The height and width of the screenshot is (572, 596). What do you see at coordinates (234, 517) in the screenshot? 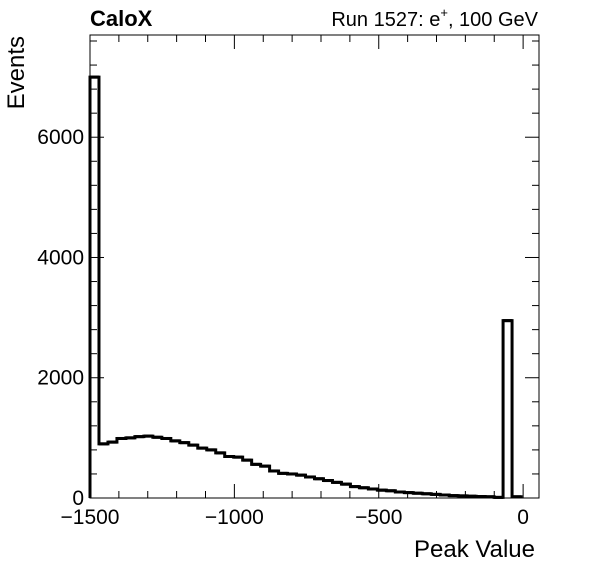
I see `x-tick-label: −1000` at bounding box center [234, 517].